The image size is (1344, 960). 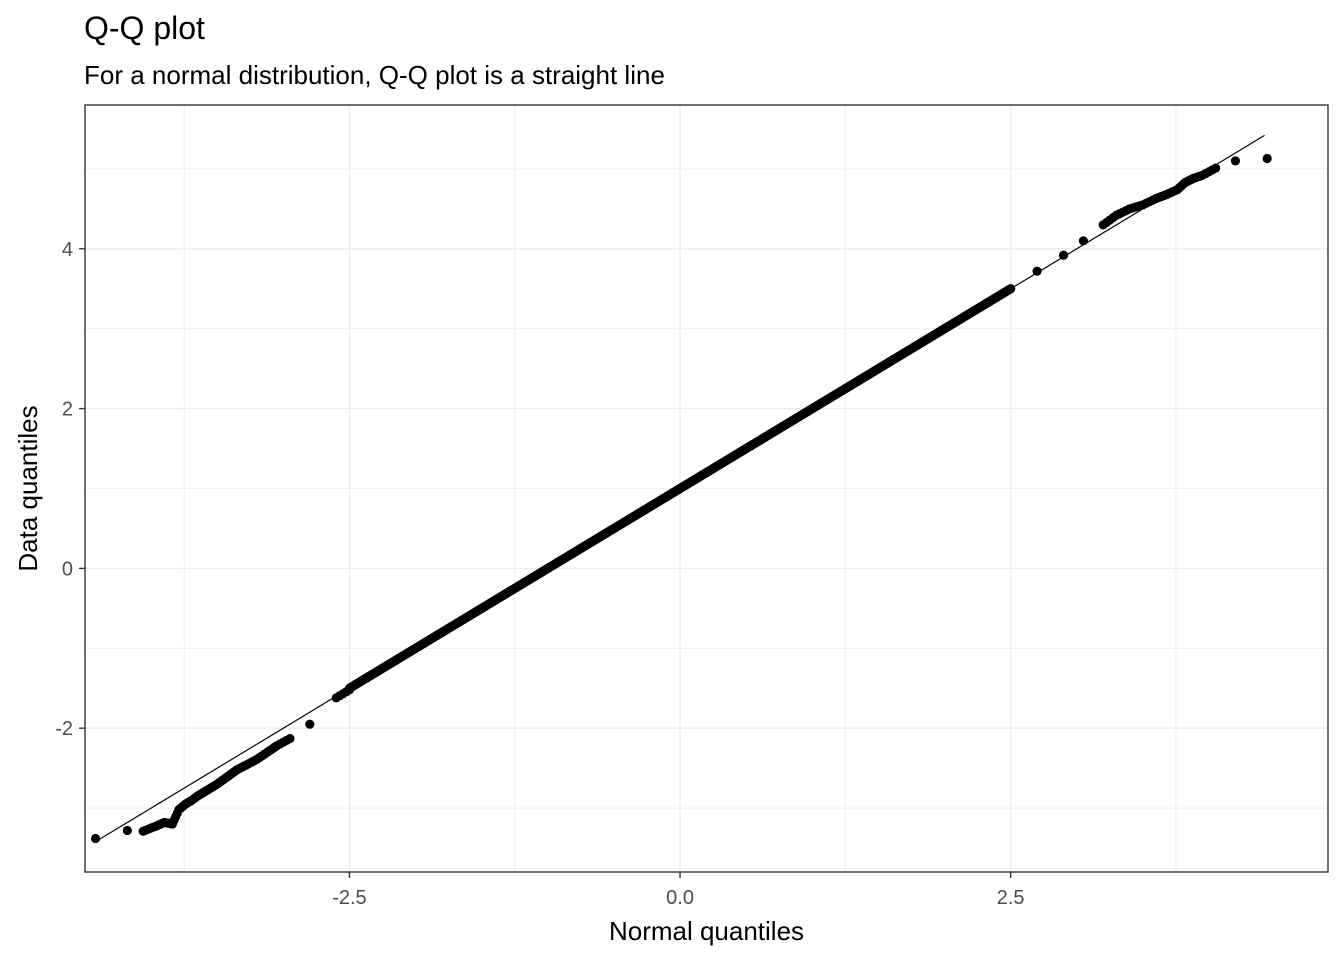 What do you see at coordinates (706, 931) in the screenshot?
I see `x-axis-title: Normal quantiles` at bounding box center [706, 931].